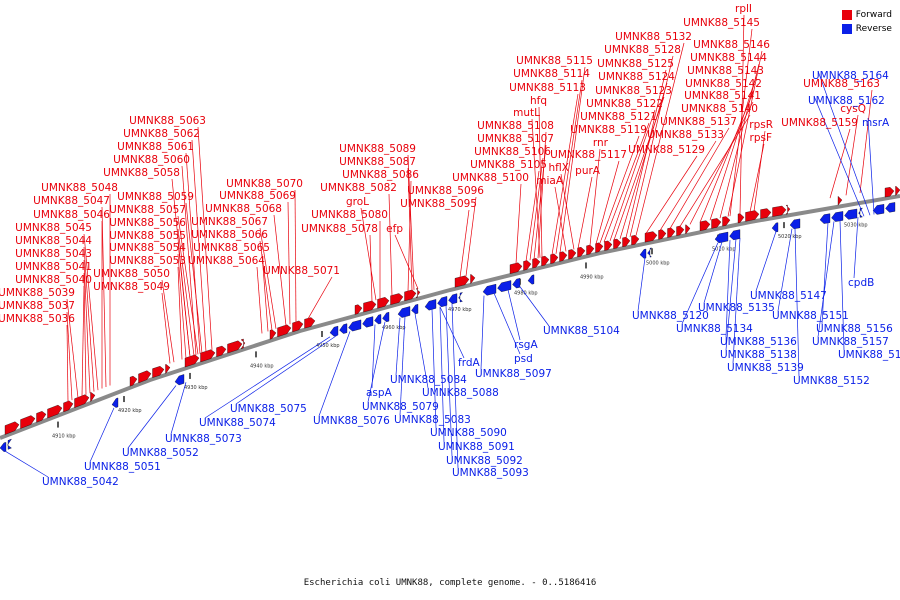 The height and width of the screenshot is (600, 900). I want to click on forward-gene-label: UMNK88_5070, so click(264, 184).